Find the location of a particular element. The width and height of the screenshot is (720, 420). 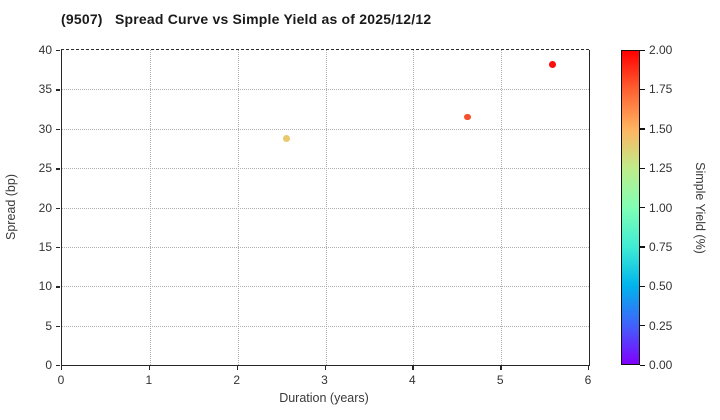

x-tick-label: 6 is located at coordinates (588, 380).